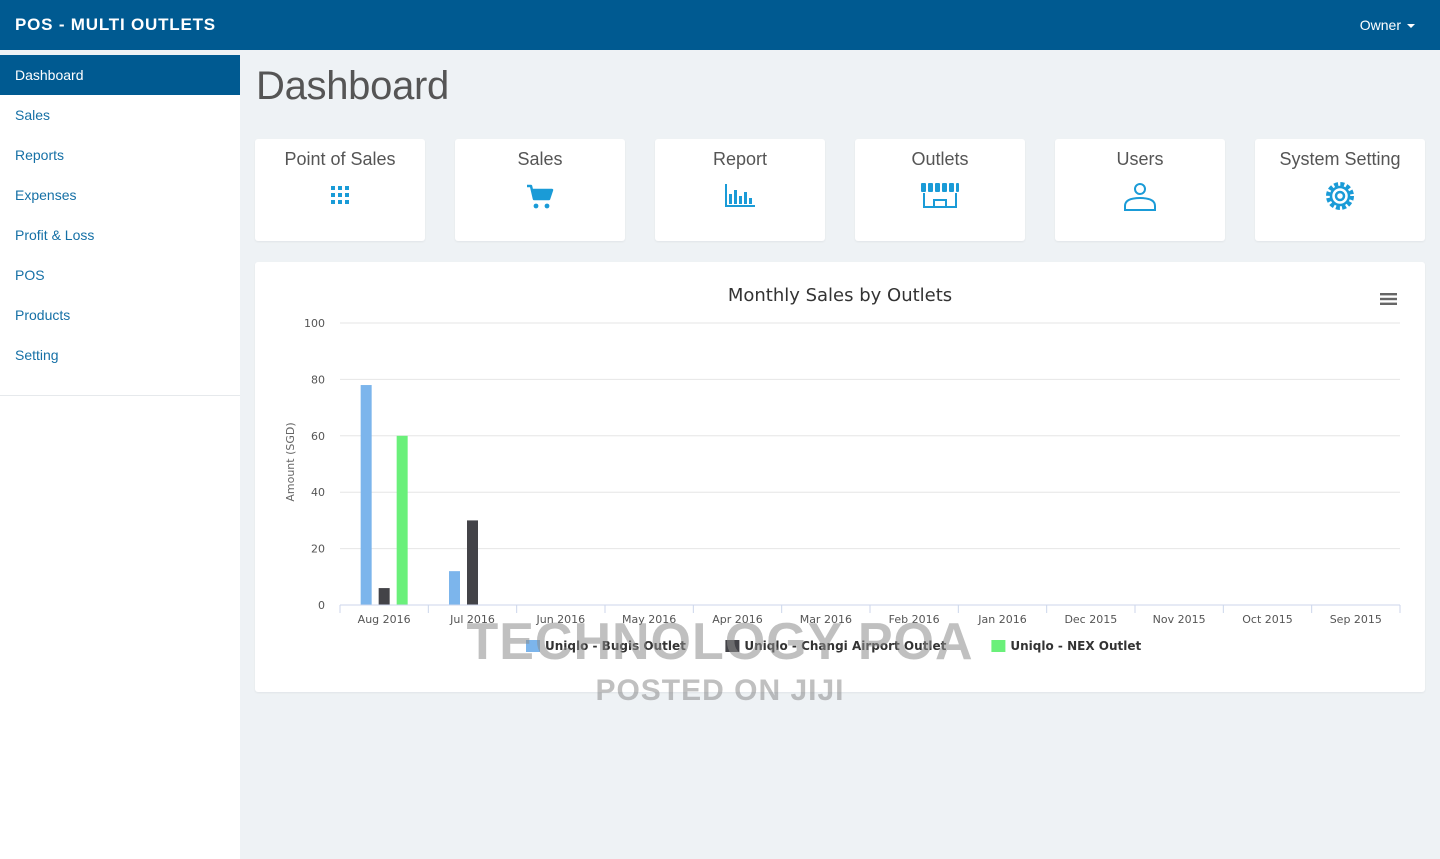 This screenshot has width=1440, height=859. Describe the element at coordinates (321, 605) in the screenshot. I see `y-tick-label: 0` at that location.